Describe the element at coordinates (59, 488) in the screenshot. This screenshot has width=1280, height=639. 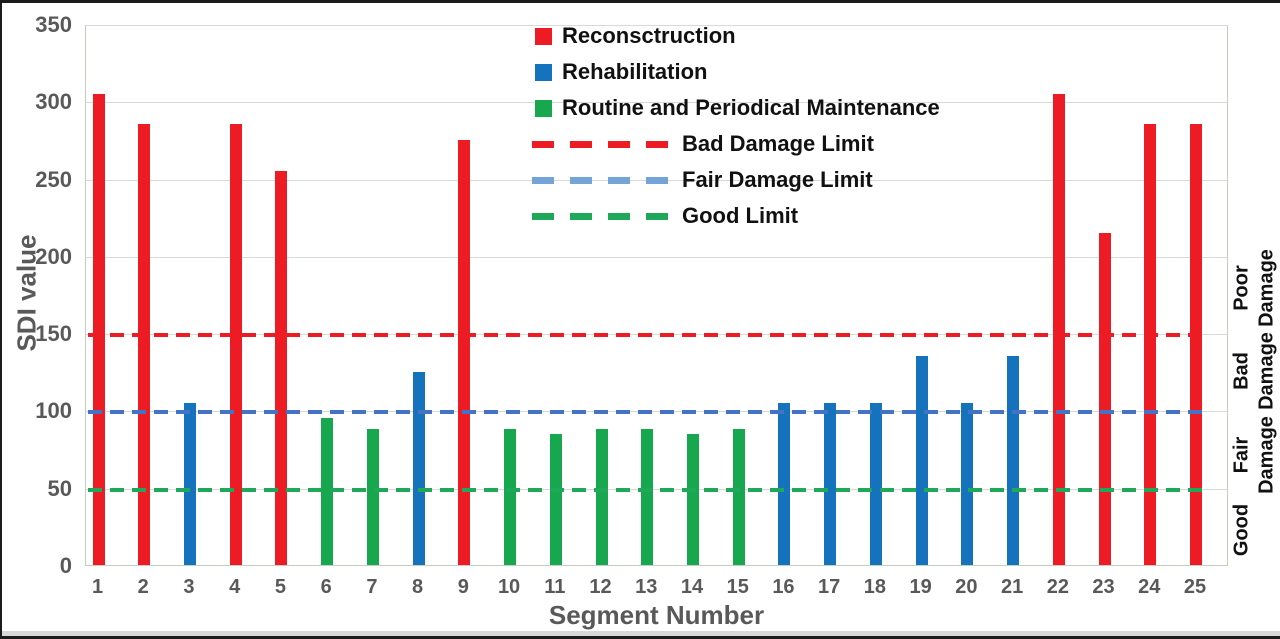
I see `y-tick-50: 50` at that location.